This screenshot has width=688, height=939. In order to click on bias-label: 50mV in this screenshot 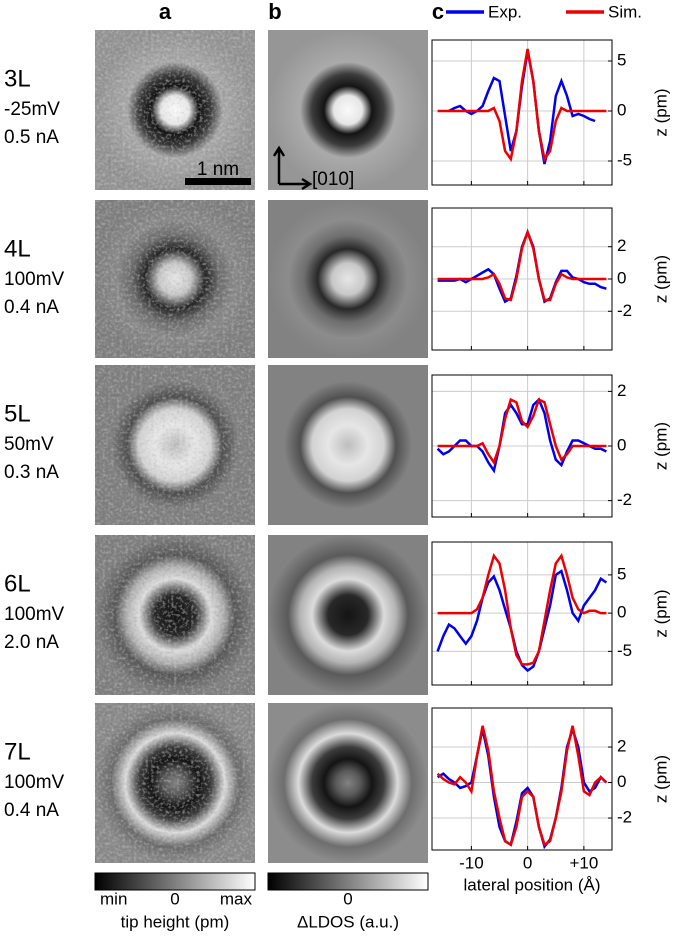, I will do `click(29, 444)`.